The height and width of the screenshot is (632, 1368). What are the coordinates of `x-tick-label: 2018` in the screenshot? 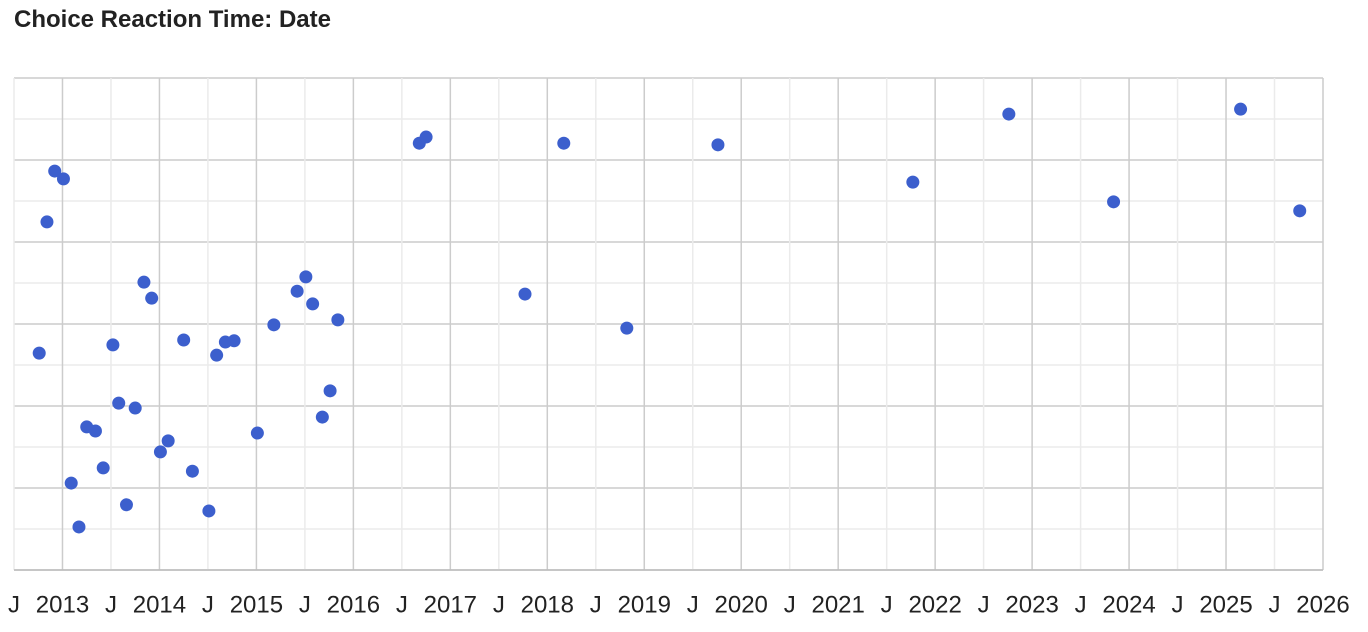 It's located at (547, 604).